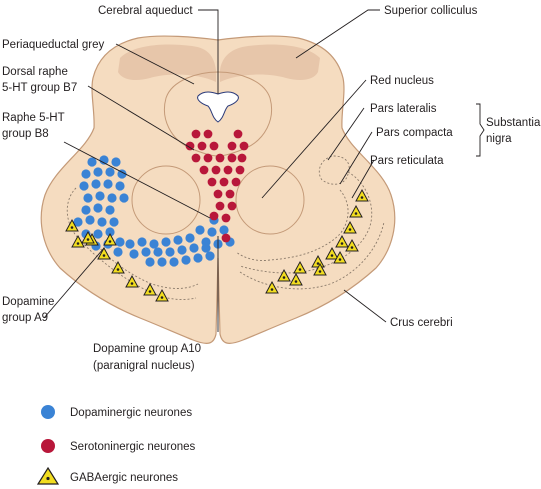 Image resolution: width=541 pixels, height=489 pixels. I want to click on substantia-nigra-right-outline, so click(306, 222).